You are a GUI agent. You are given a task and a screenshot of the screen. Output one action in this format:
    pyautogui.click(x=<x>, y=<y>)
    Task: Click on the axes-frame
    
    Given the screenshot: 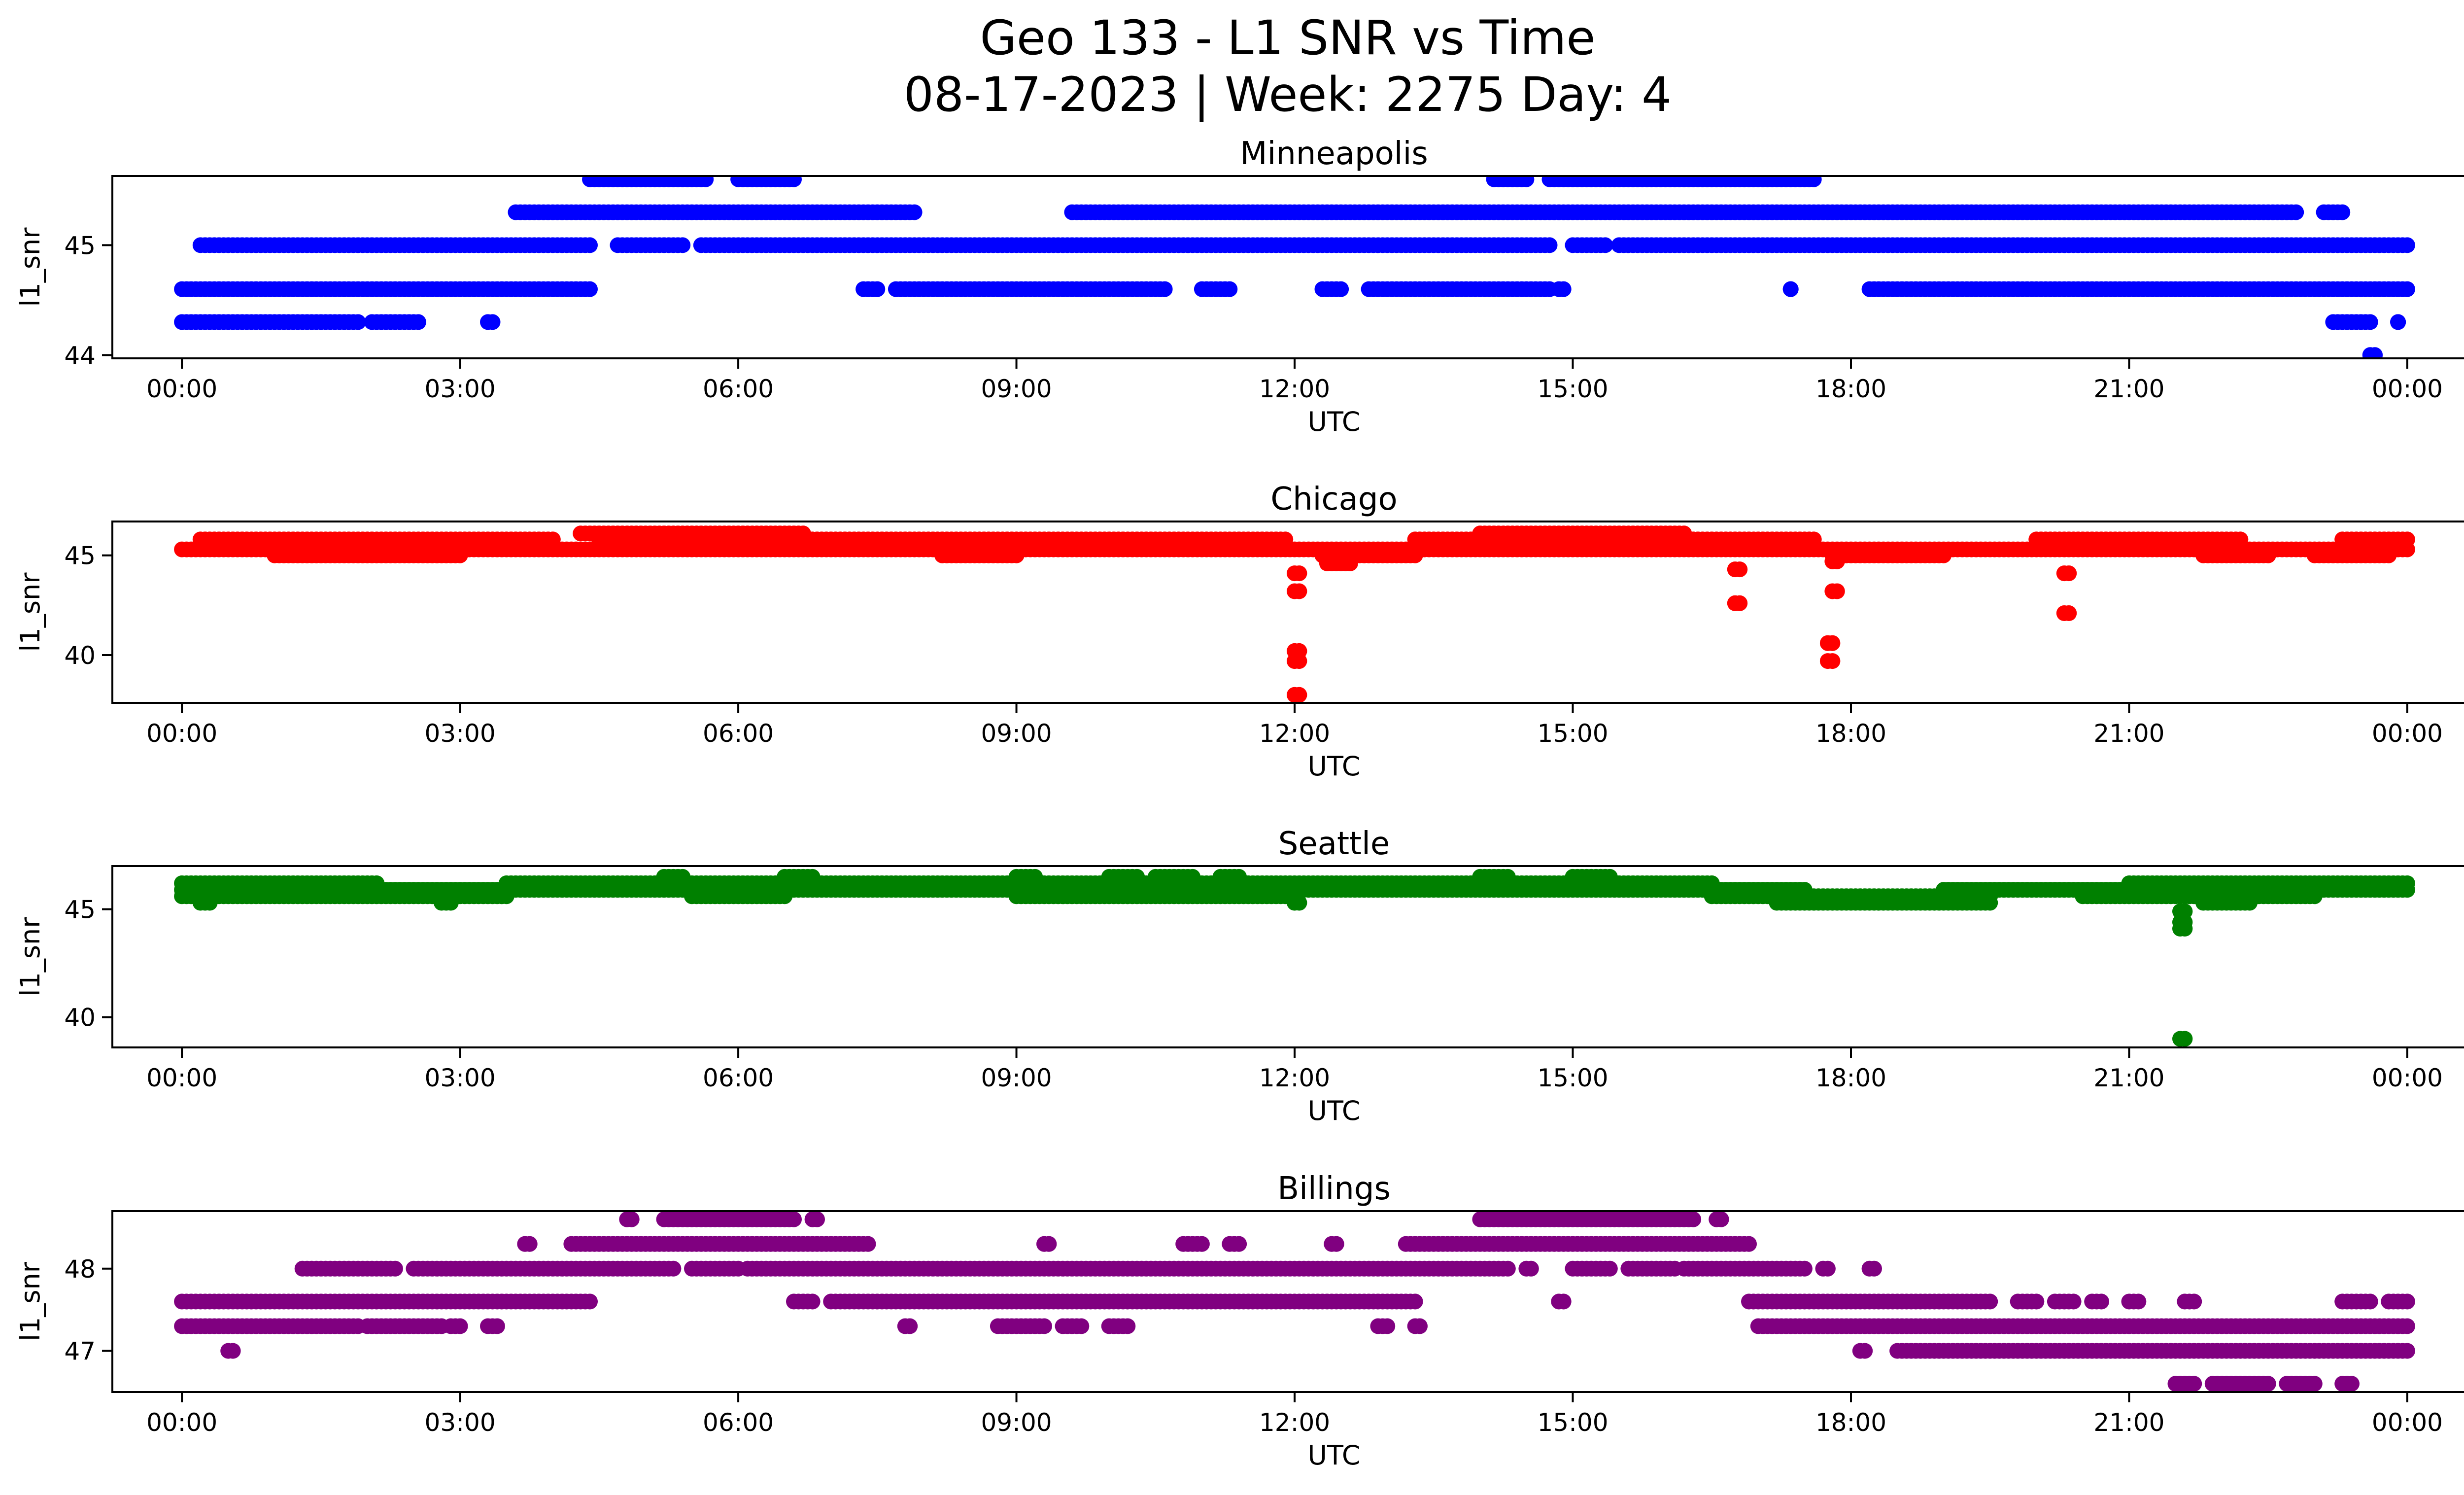 What is the action you would take?
    pyautogui.click(x=1287, y=267)
    